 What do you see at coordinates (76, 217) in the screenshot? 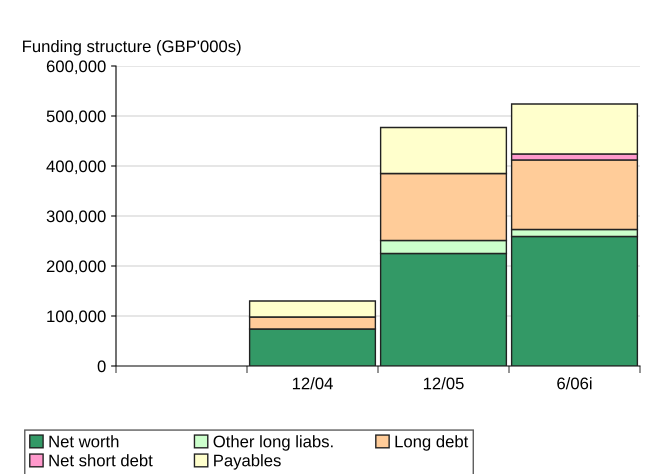
I see `y-tick-label: 300,000` at bounding box center [76, 217].